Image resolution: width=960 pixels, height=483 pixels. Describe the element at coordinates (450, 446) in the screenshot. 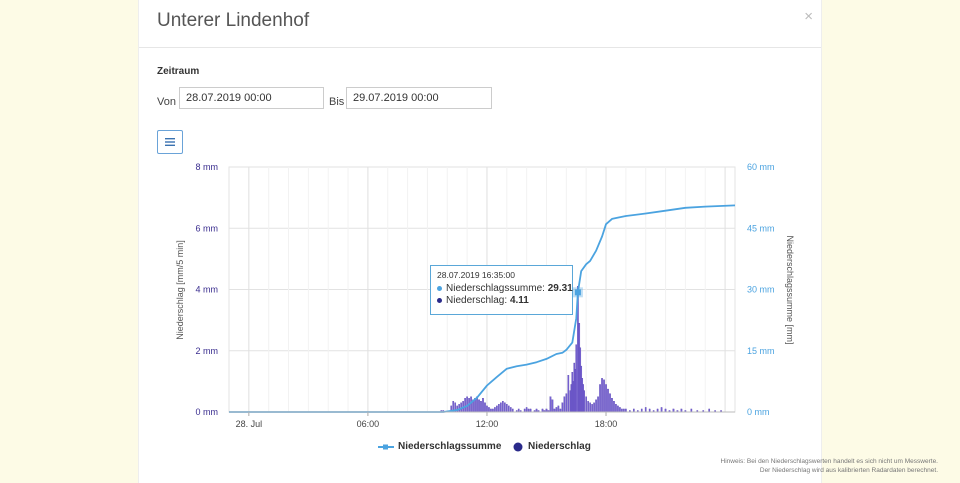

I see `legend-label-sum: Niederschlagssumme` at that location.